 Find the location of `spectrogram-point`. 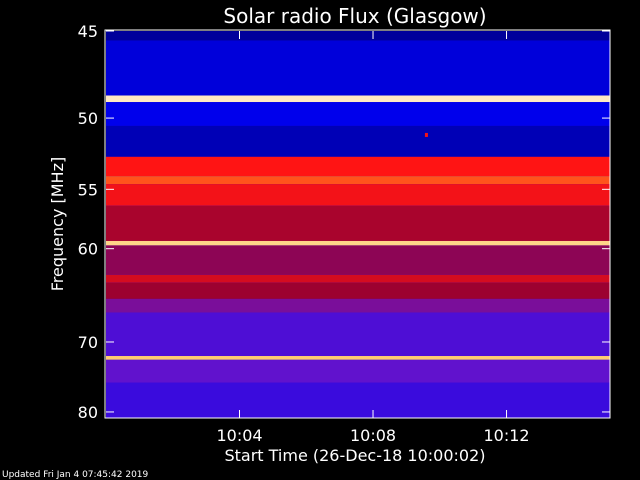

spectrogram-point is located at coordinates (426, 134).